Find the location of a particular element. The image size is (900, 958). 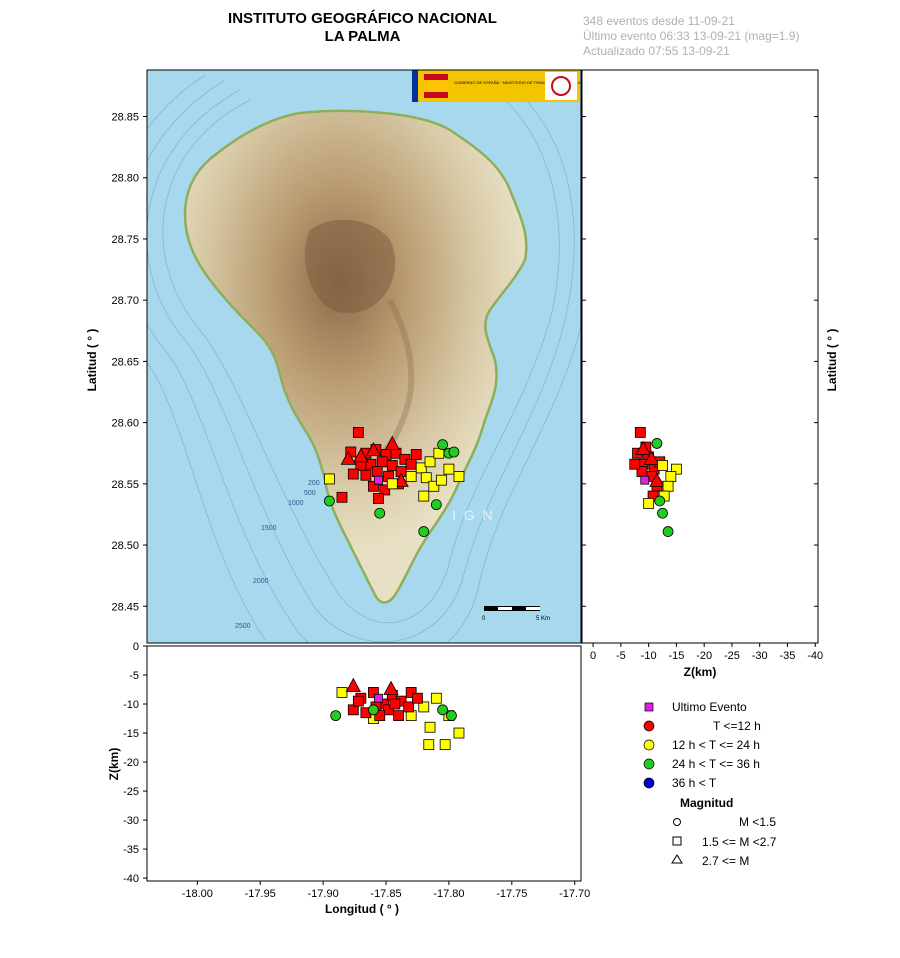

legend-t24-marker is located at coordinates (649, 745).